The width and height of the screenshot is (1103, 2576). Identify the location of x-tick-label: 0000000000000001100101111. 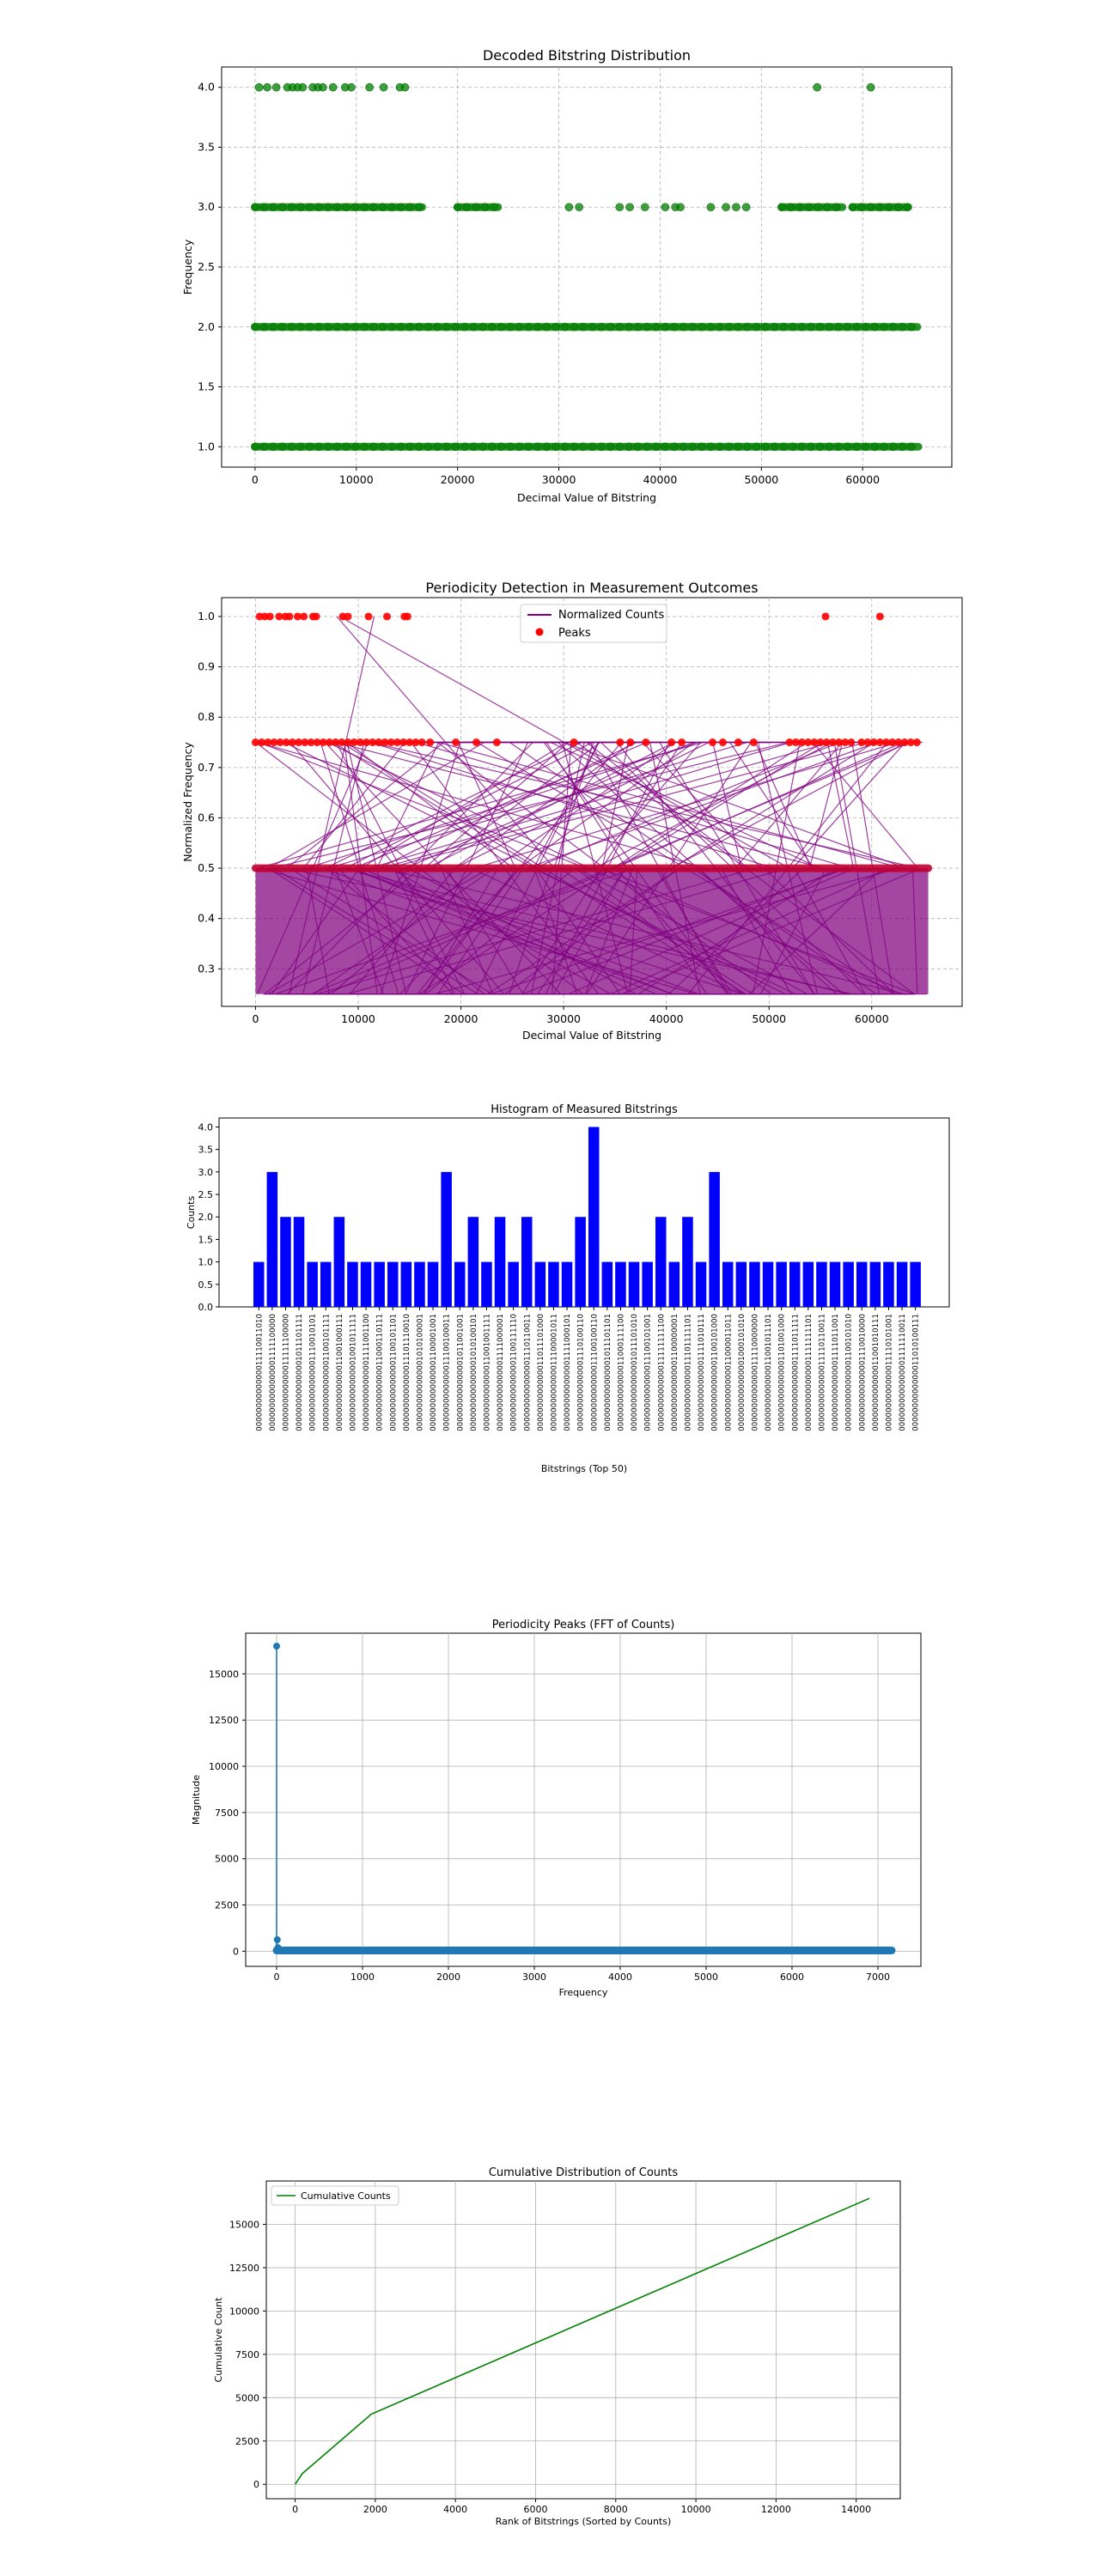
(326, 1372).